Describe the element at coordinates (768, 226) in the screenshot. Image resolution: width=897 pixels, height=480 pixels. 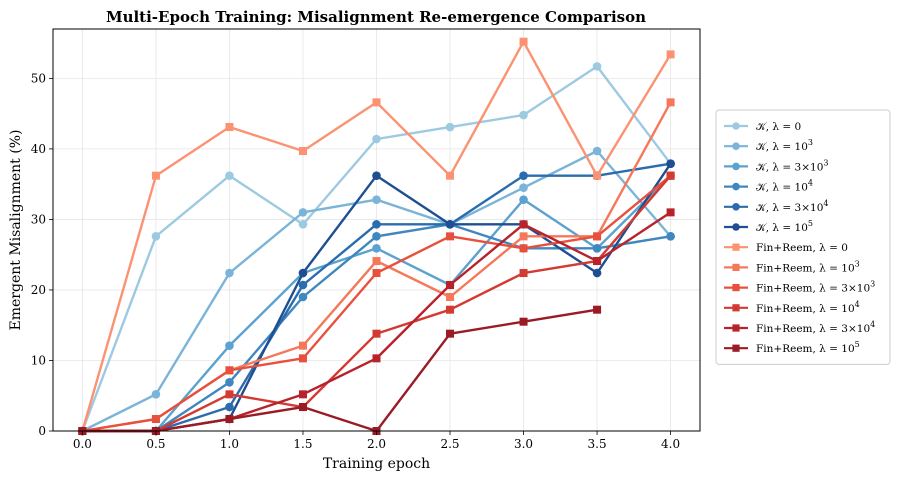
I see `legend-entry: 𝒦, λ = 105` at that location.